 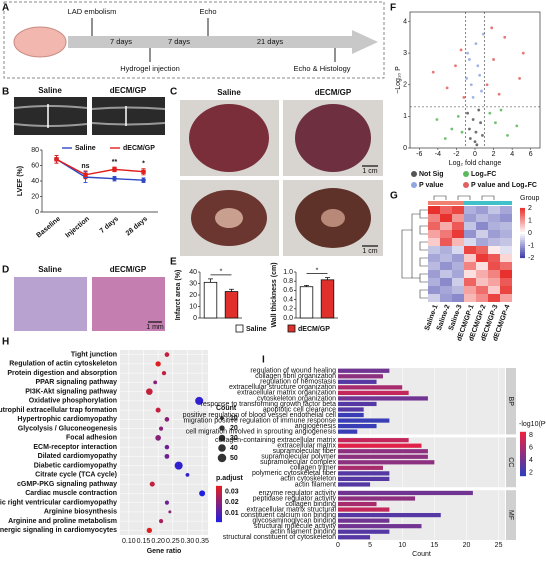 I want to click on y-tick-label: 1.0, so click(x=288, y=272).